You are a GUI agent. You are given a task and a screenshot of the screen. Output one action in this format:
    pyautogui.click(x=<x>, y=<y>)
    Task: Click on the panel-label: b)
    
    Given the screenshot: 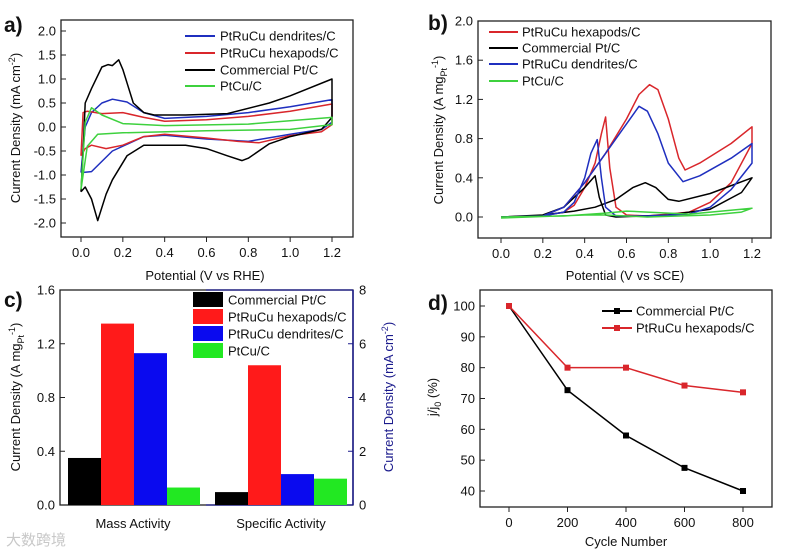 What is the action you would take?
    pyautogui.click(x=438, y=23)
    